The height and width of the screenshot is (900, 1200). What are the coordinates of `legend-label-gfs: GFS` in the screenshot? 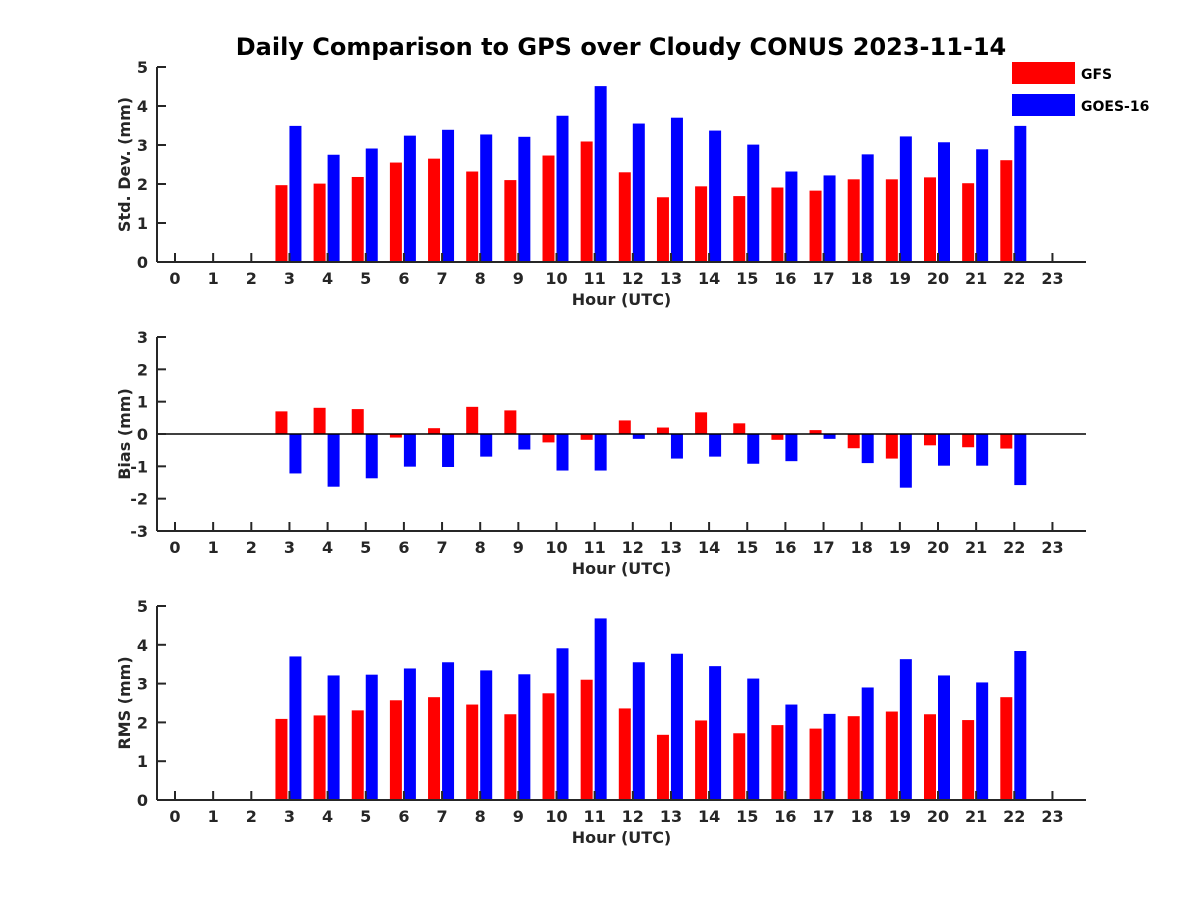 It's located at (1096, 75).